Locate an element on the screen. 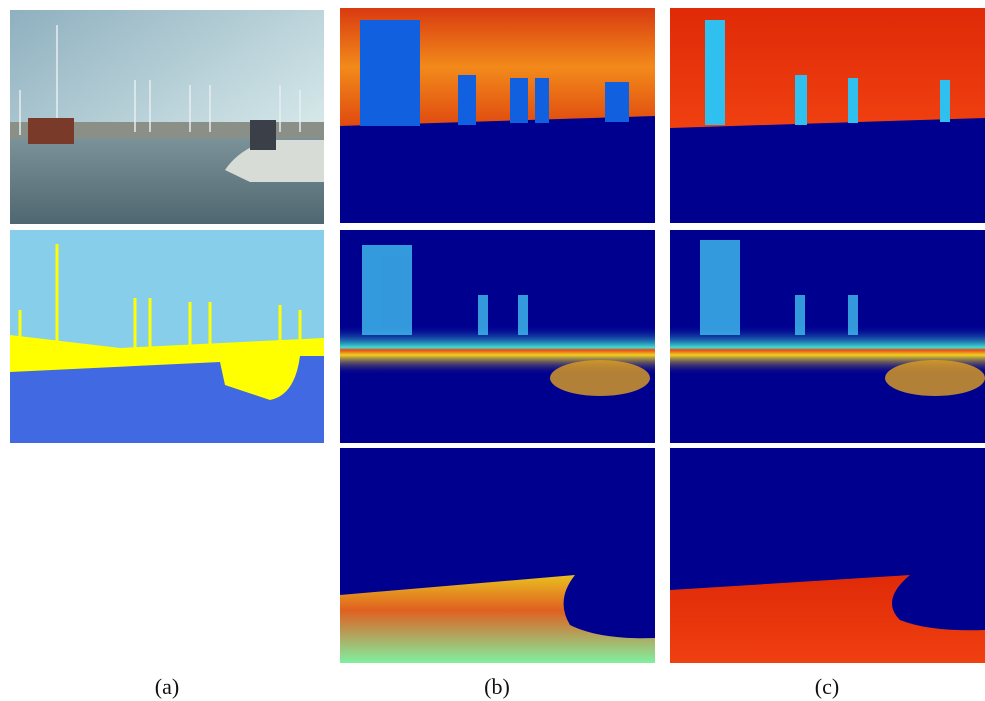 The width and height of the screenshot is (985, 701). segmentation-map is located at coordinates (167, 336).